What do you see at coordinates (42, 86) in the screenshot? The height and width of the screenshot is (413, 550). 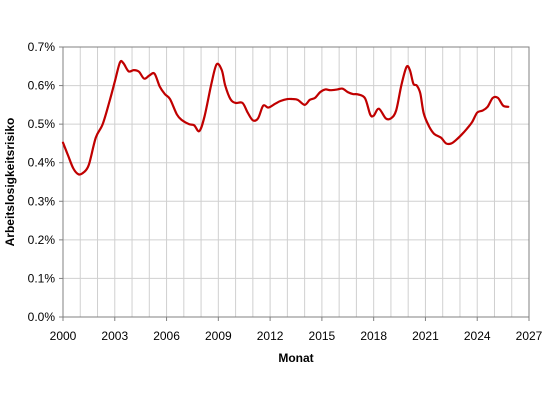 I see `y-tick-label: 0.6%` at bounding box center [42, 86].